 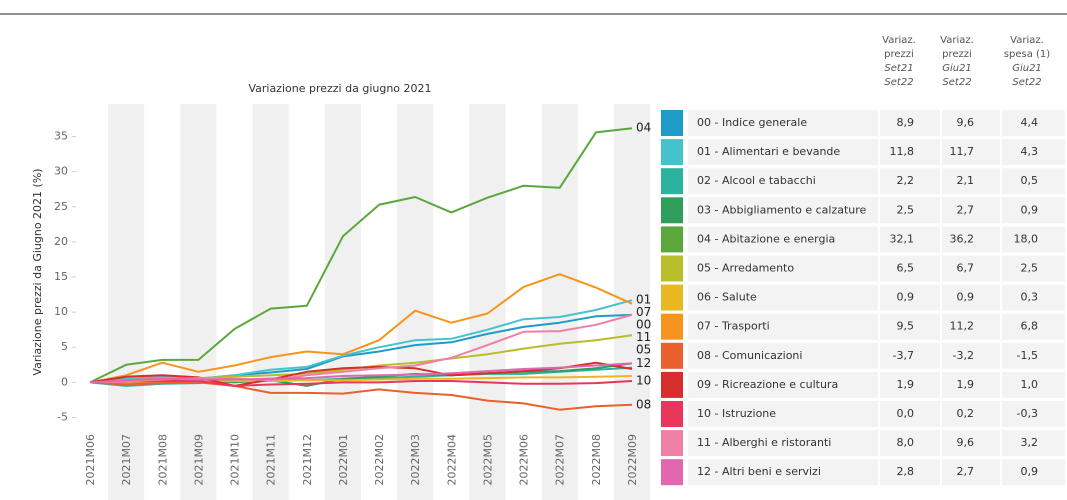 I want to click on y-tick-label: 20, so click(x=61, y=241).